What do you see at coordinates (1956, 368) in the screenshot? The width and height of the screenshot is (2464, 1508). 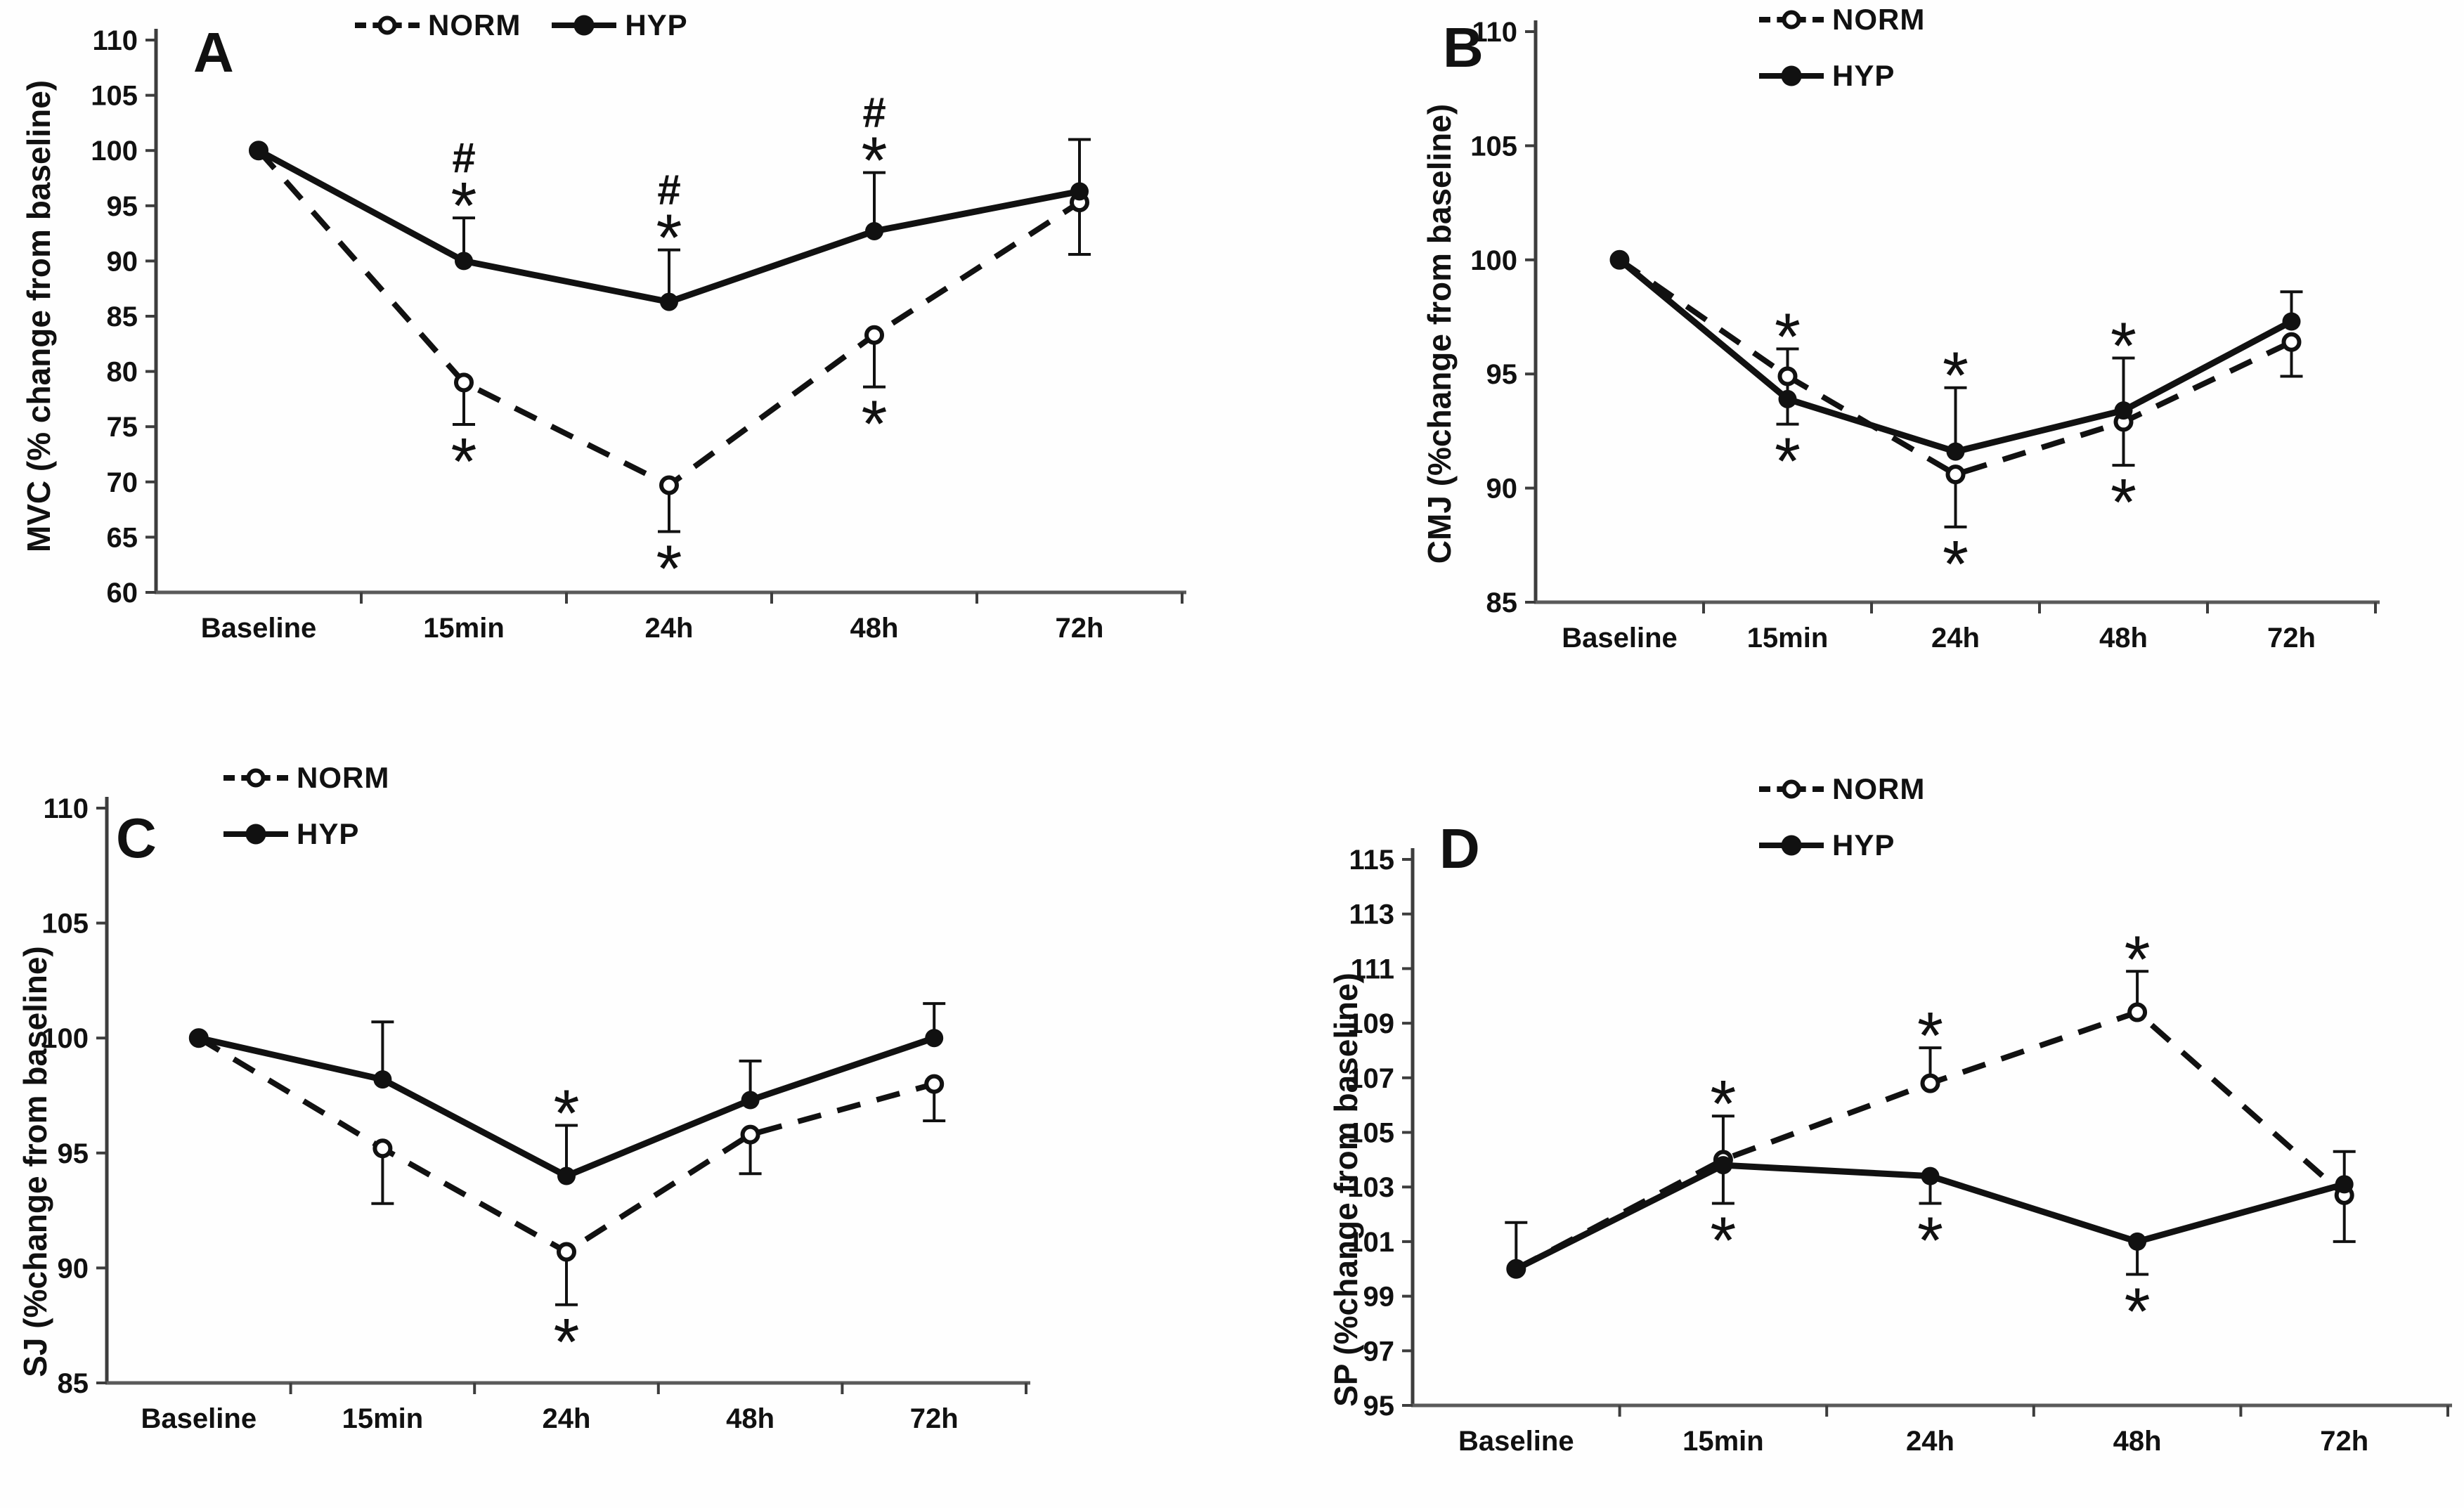 I see `series-line-norm` at bounding box center [1956, 368].